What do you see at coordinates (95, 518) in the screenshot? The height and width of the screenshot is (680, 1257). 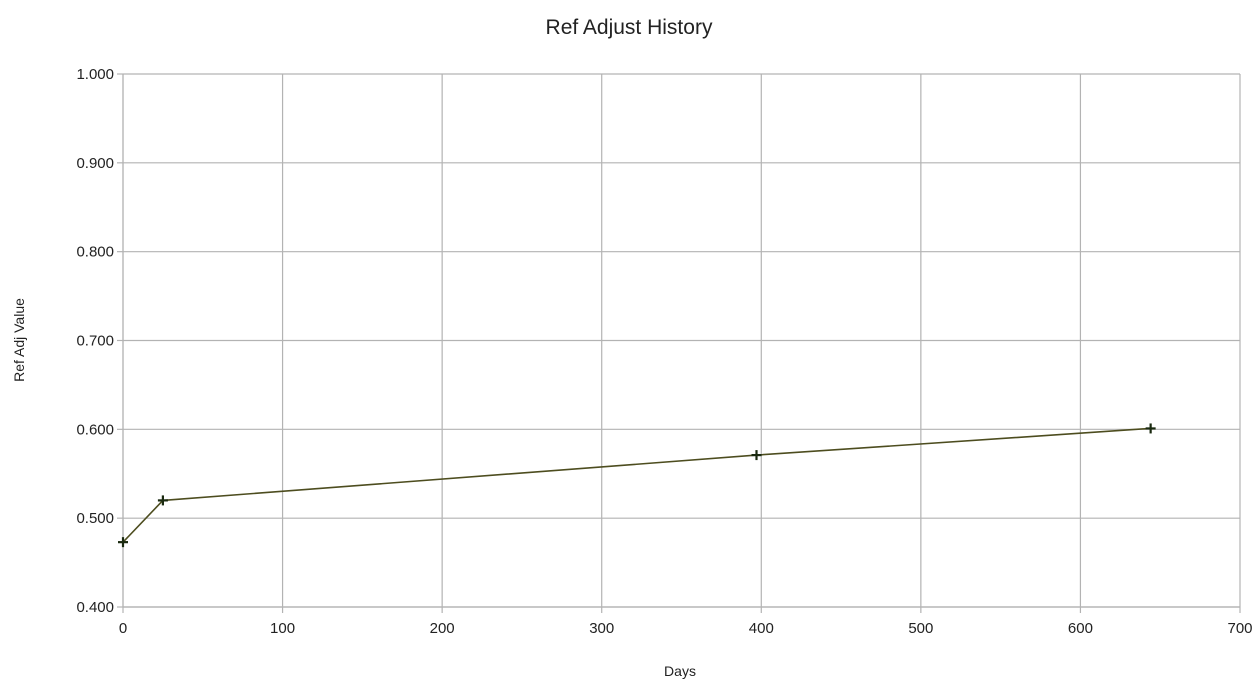 I see `y-tick-label: 0.500` at bounding box center [95, 518].